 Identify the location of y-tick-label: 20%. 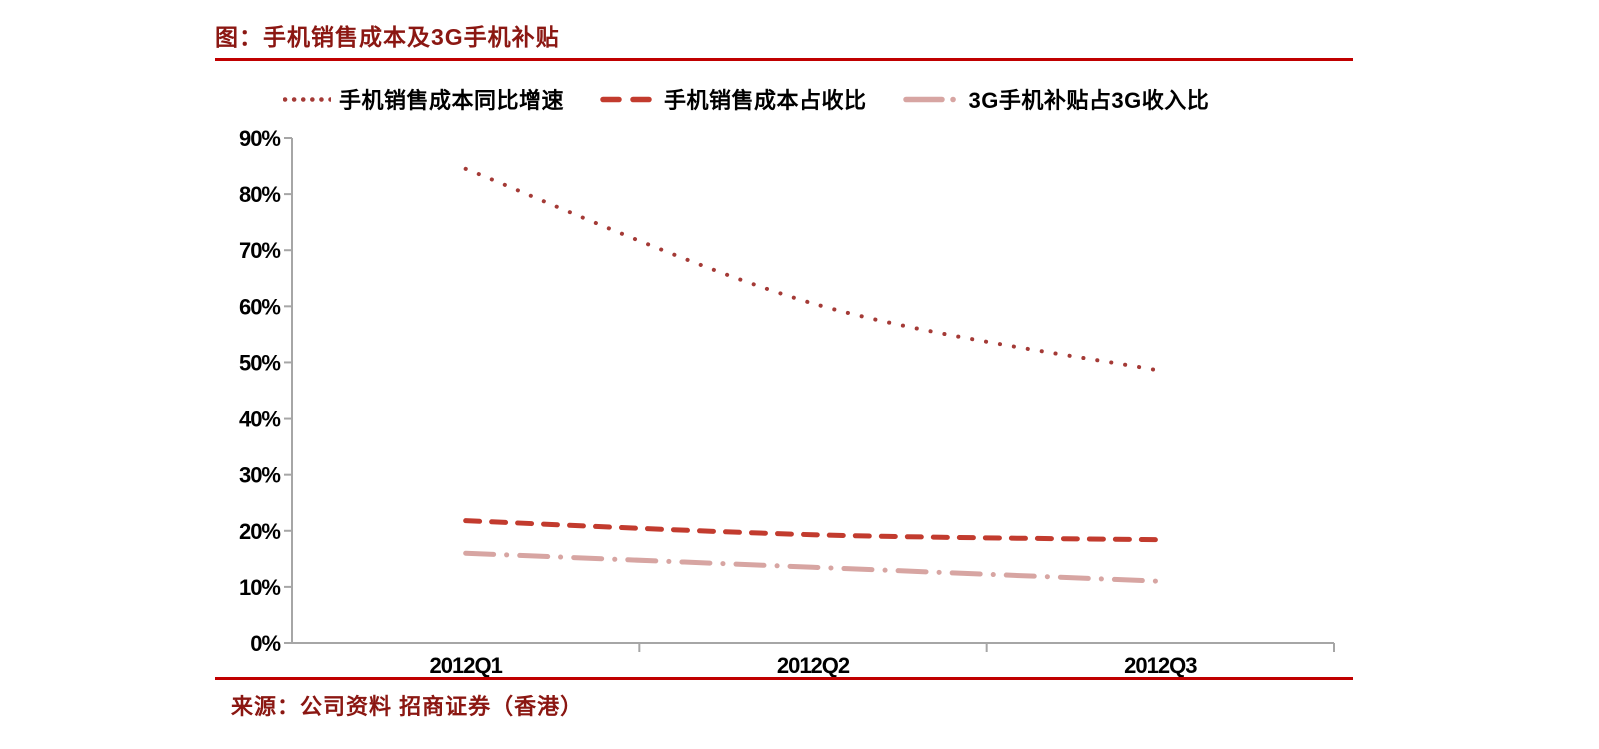
(259, 531).